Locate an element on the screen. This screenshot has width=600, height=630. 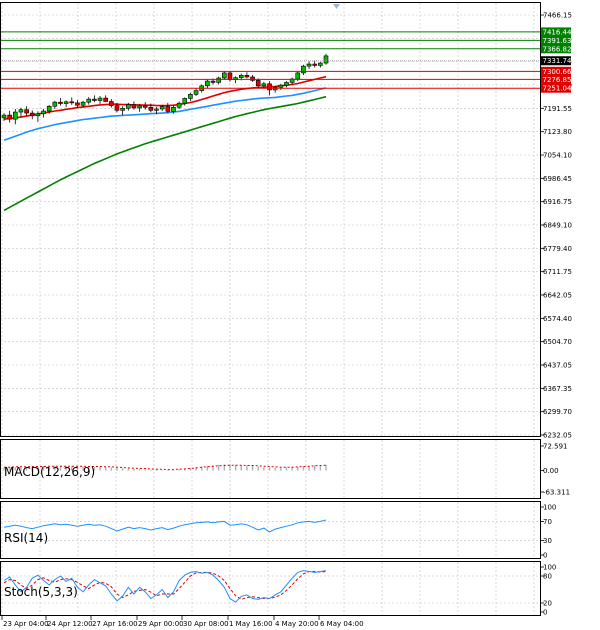
stoch-tick-label: 100 is located at coordinates (549, 568).